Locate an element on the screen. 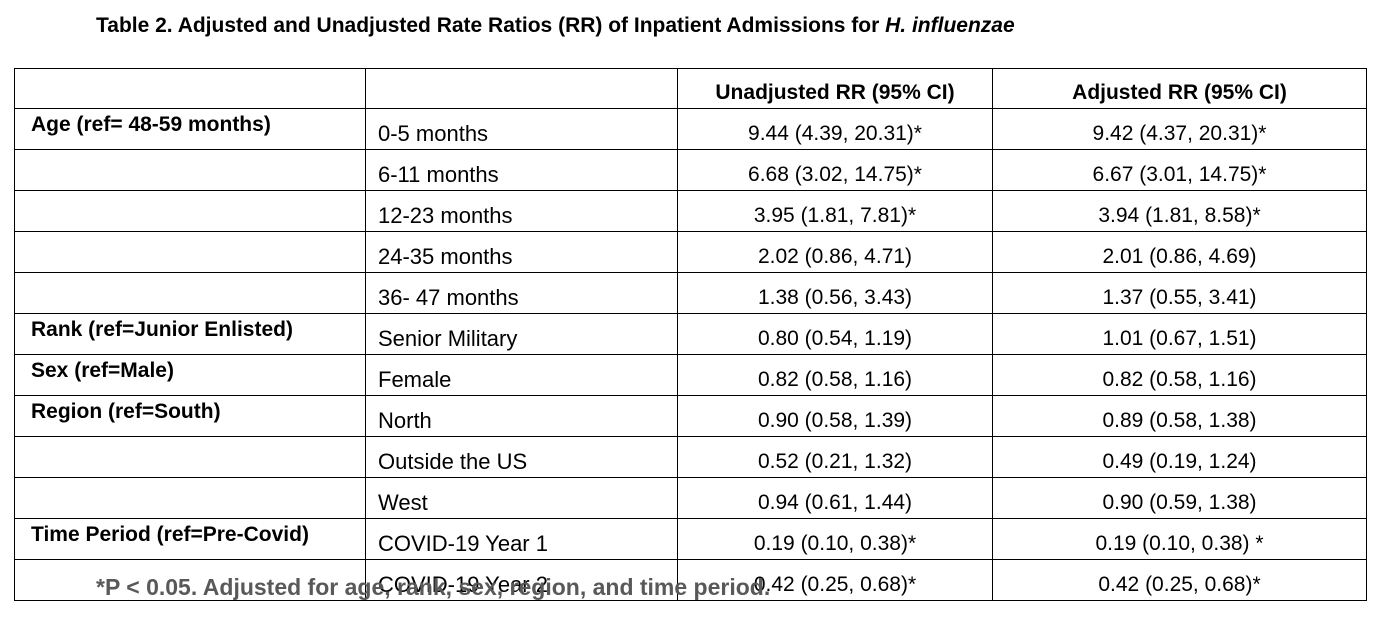 Image resolution: width=1387 pixels, height=623 pixels. unadjusted-rr-cell: 0.82 (0.58, 1.16) is located at coordinates (835, 375).